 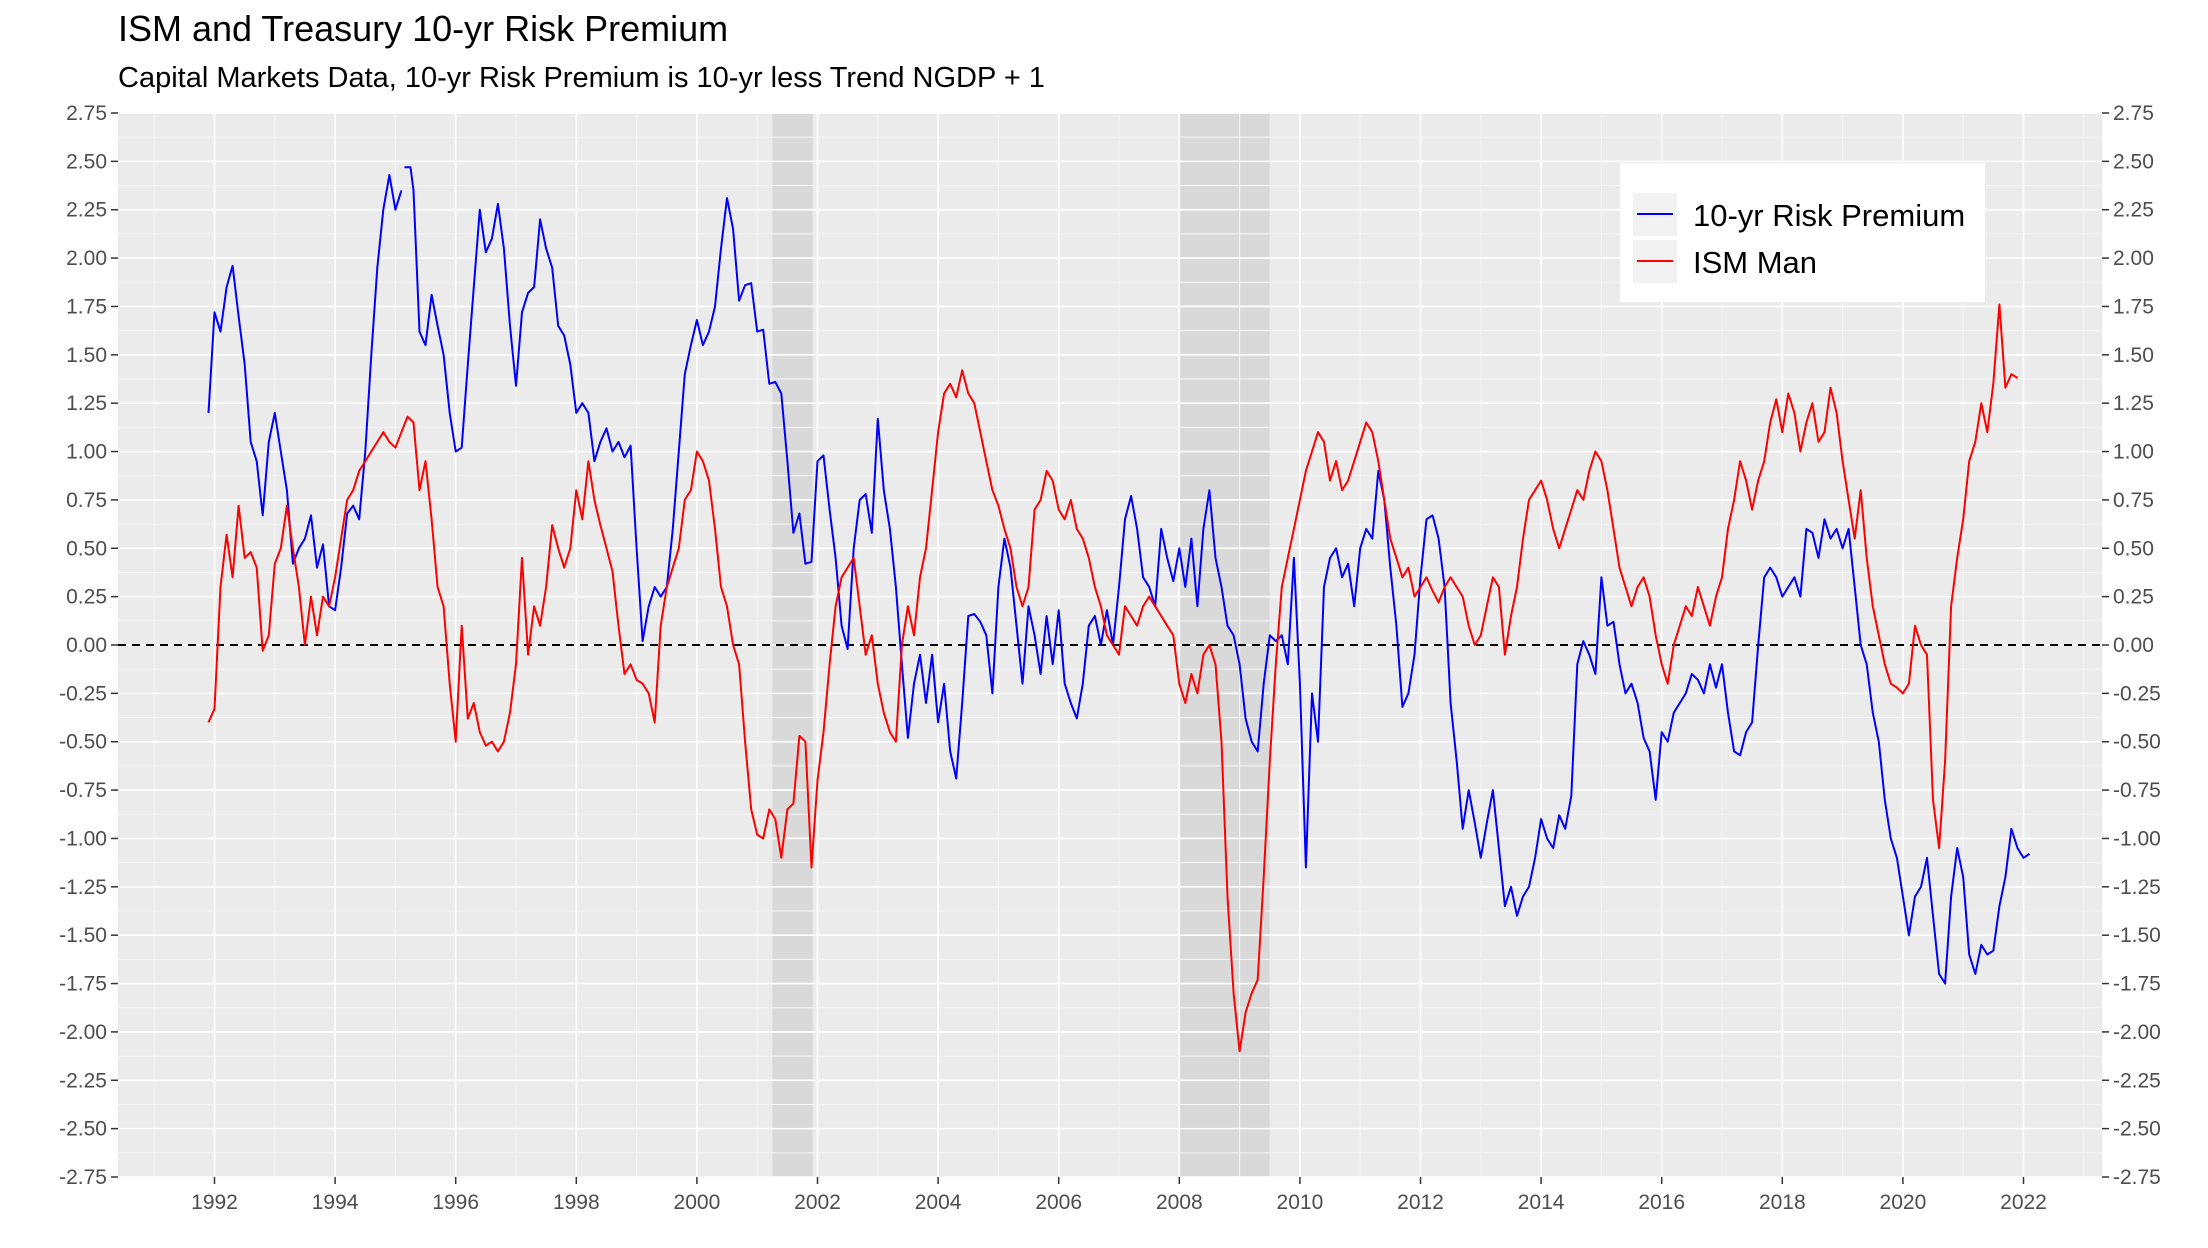 What do you see at coordinates (455, 1202) in the screenshot?
I see `x-tick-label: 1996` at bounding box center [455, 1202].